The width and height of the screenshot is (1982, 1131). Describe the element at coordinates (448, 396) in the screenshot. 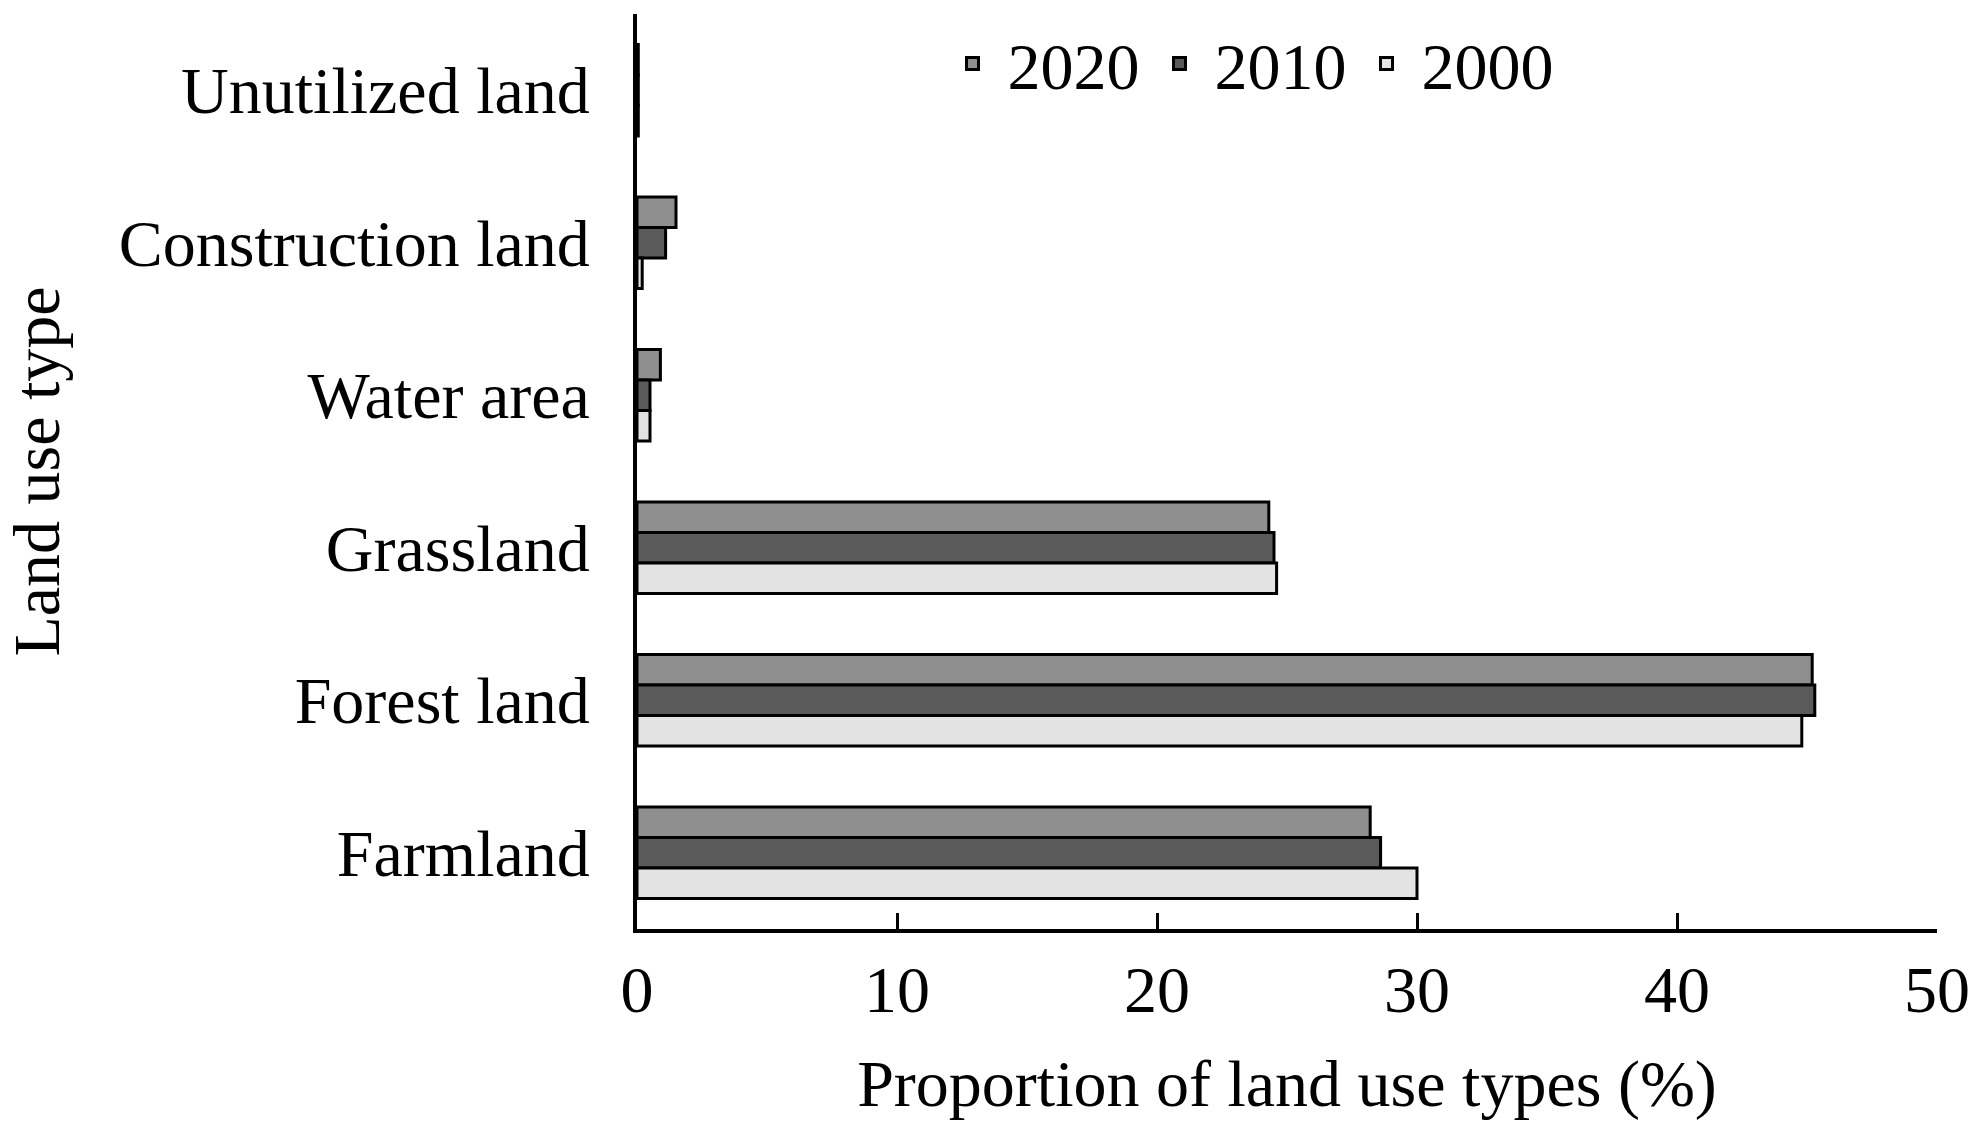

I see `y-tick-label: Water area` at that location.